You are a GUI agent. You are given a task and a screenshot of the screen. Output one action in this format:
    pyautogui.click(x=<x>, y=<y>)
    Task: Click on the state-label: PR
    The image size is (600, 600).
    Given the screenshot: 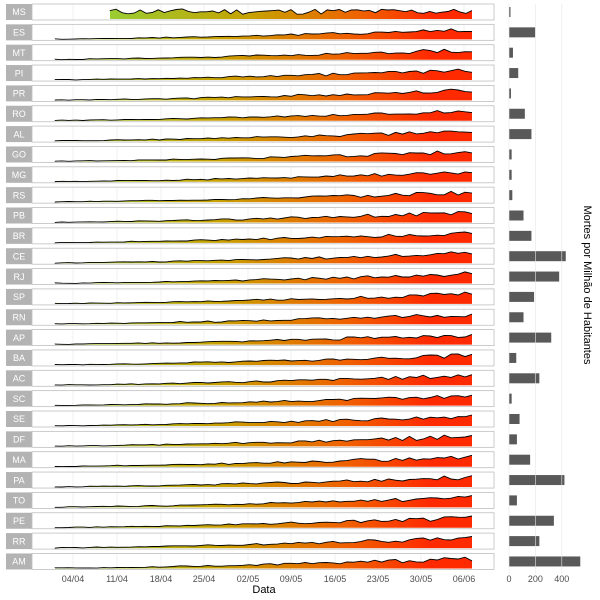 What is the action you would take?
    pyautogui.click(x=19, y=94)
    